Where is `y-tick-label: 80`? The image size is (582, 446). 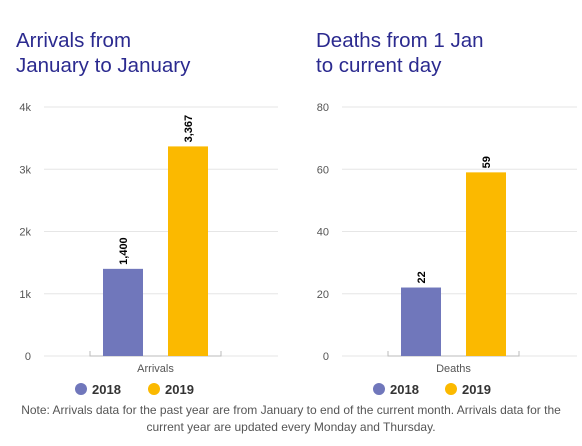
y-tick-label: 80 is located at coordinates (323, 108).